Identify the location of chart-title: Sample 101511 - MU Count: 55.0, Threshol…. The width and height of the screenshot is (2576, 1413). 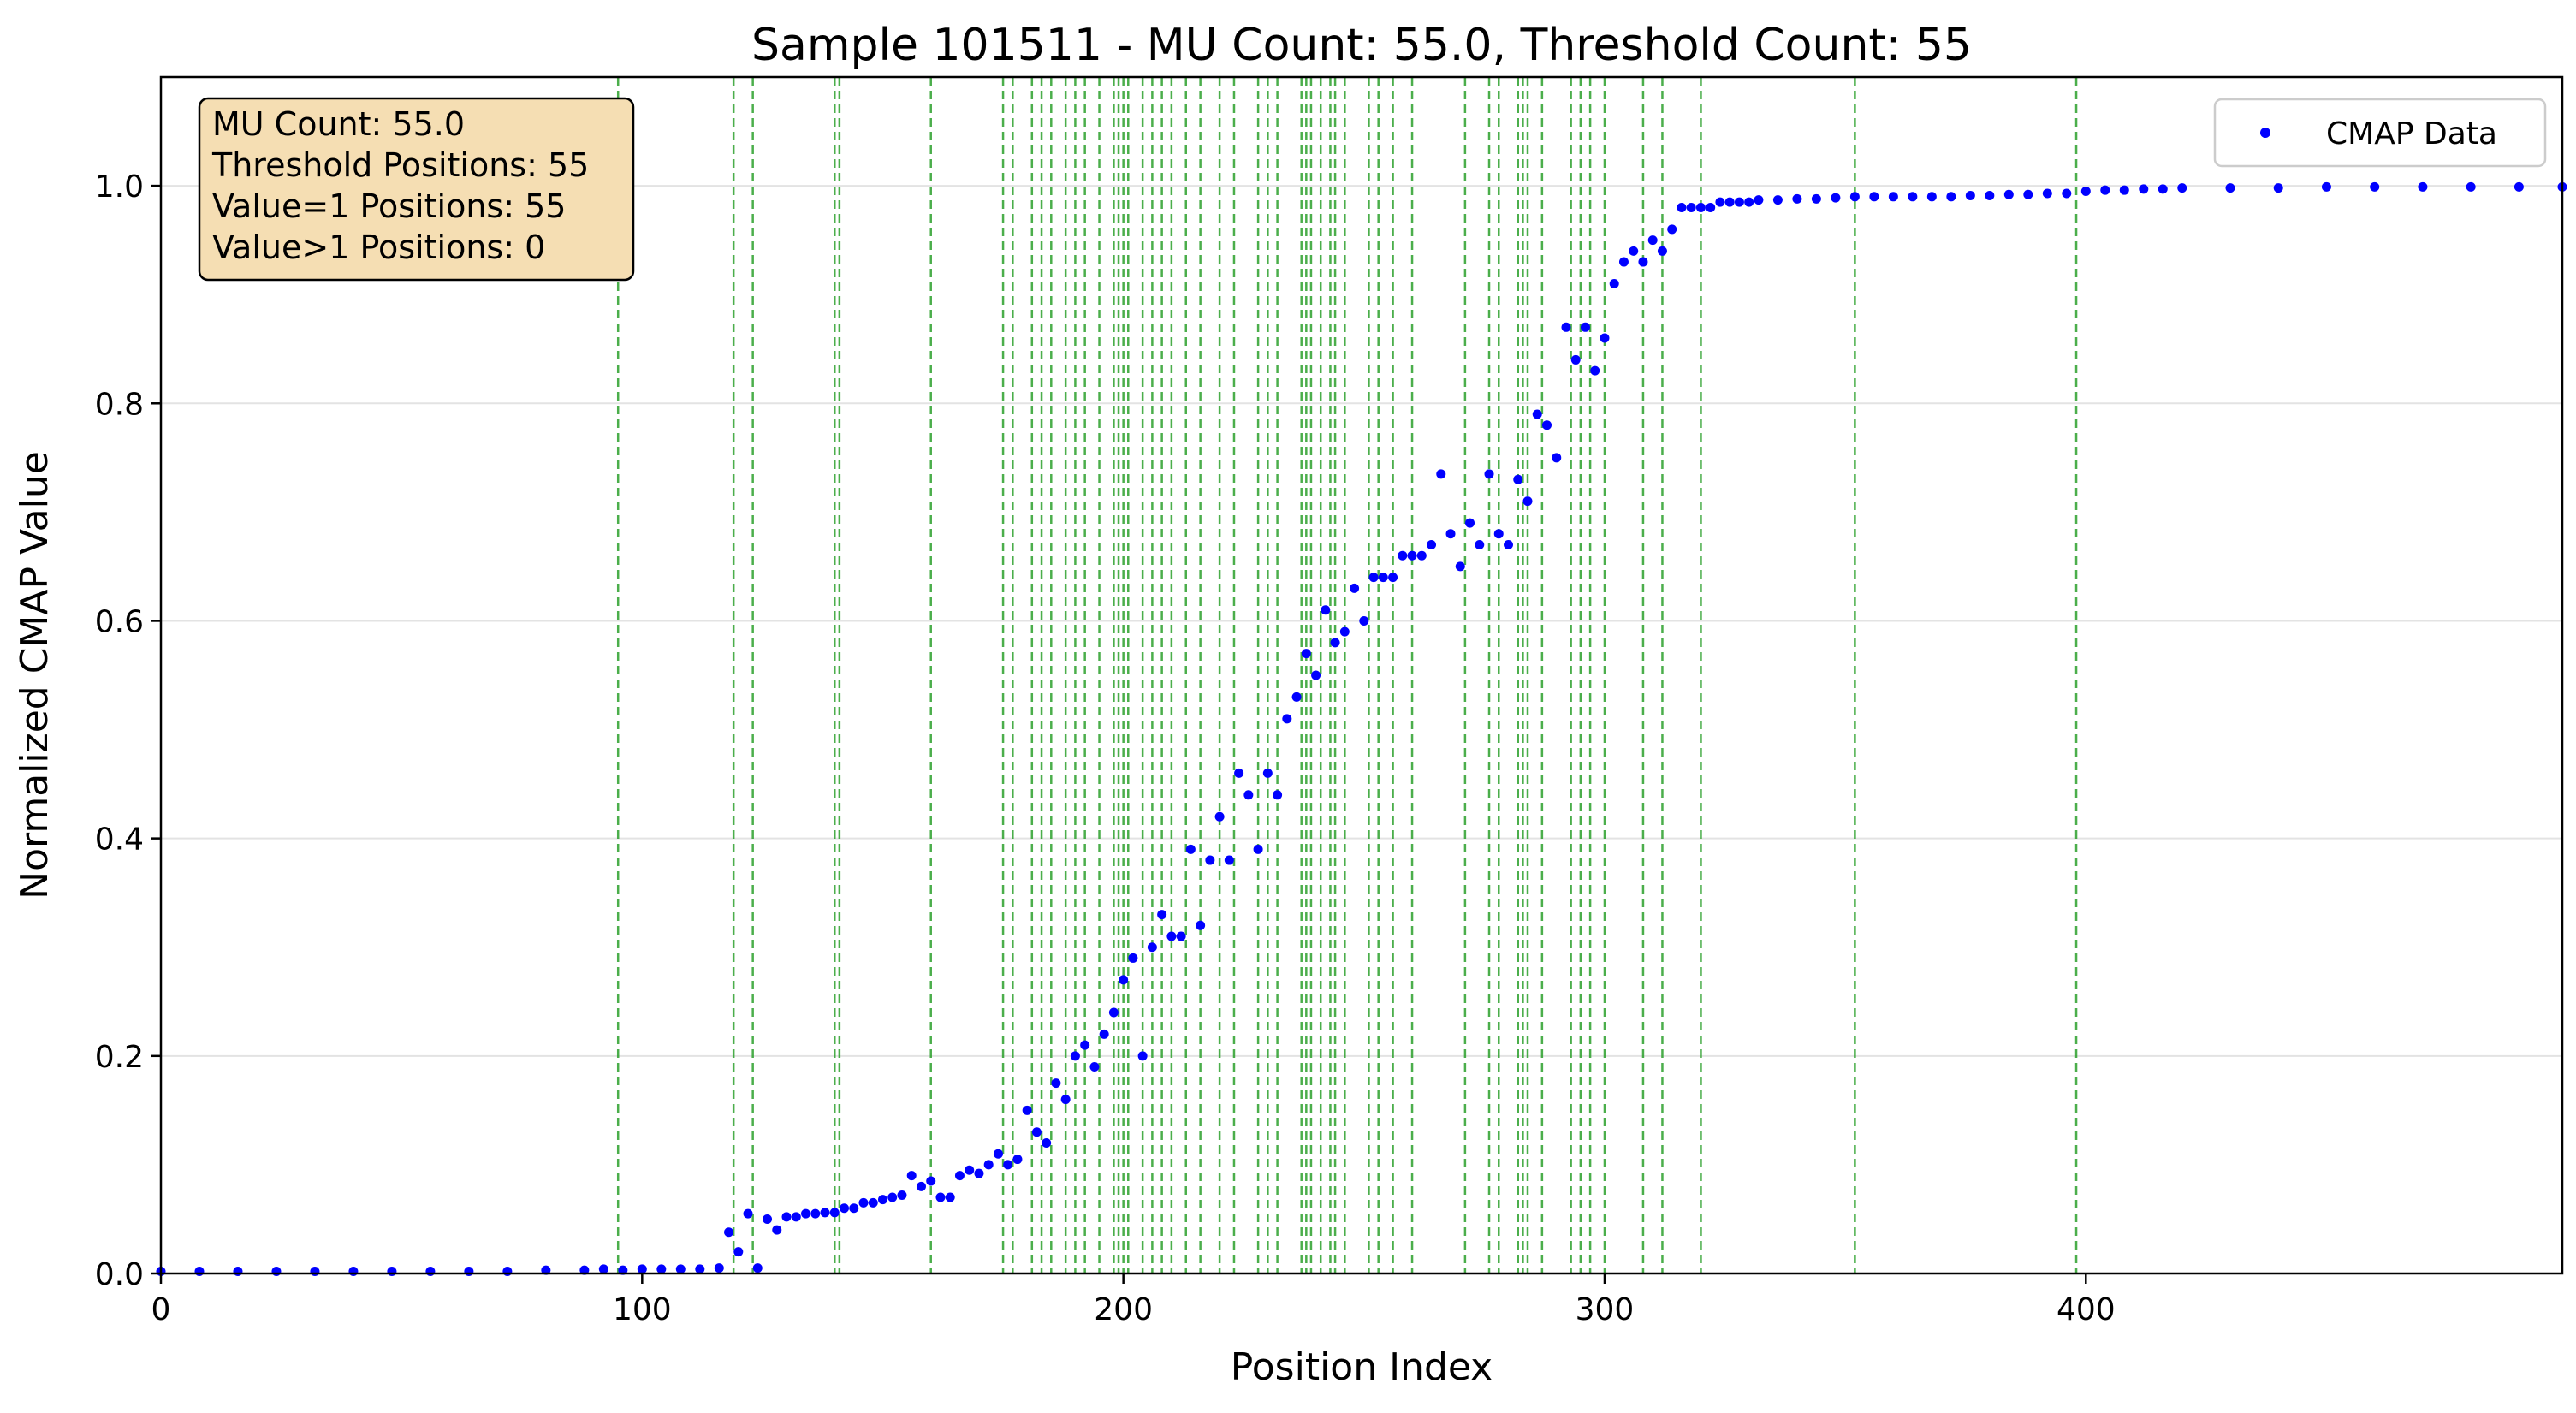
(1361, 45).